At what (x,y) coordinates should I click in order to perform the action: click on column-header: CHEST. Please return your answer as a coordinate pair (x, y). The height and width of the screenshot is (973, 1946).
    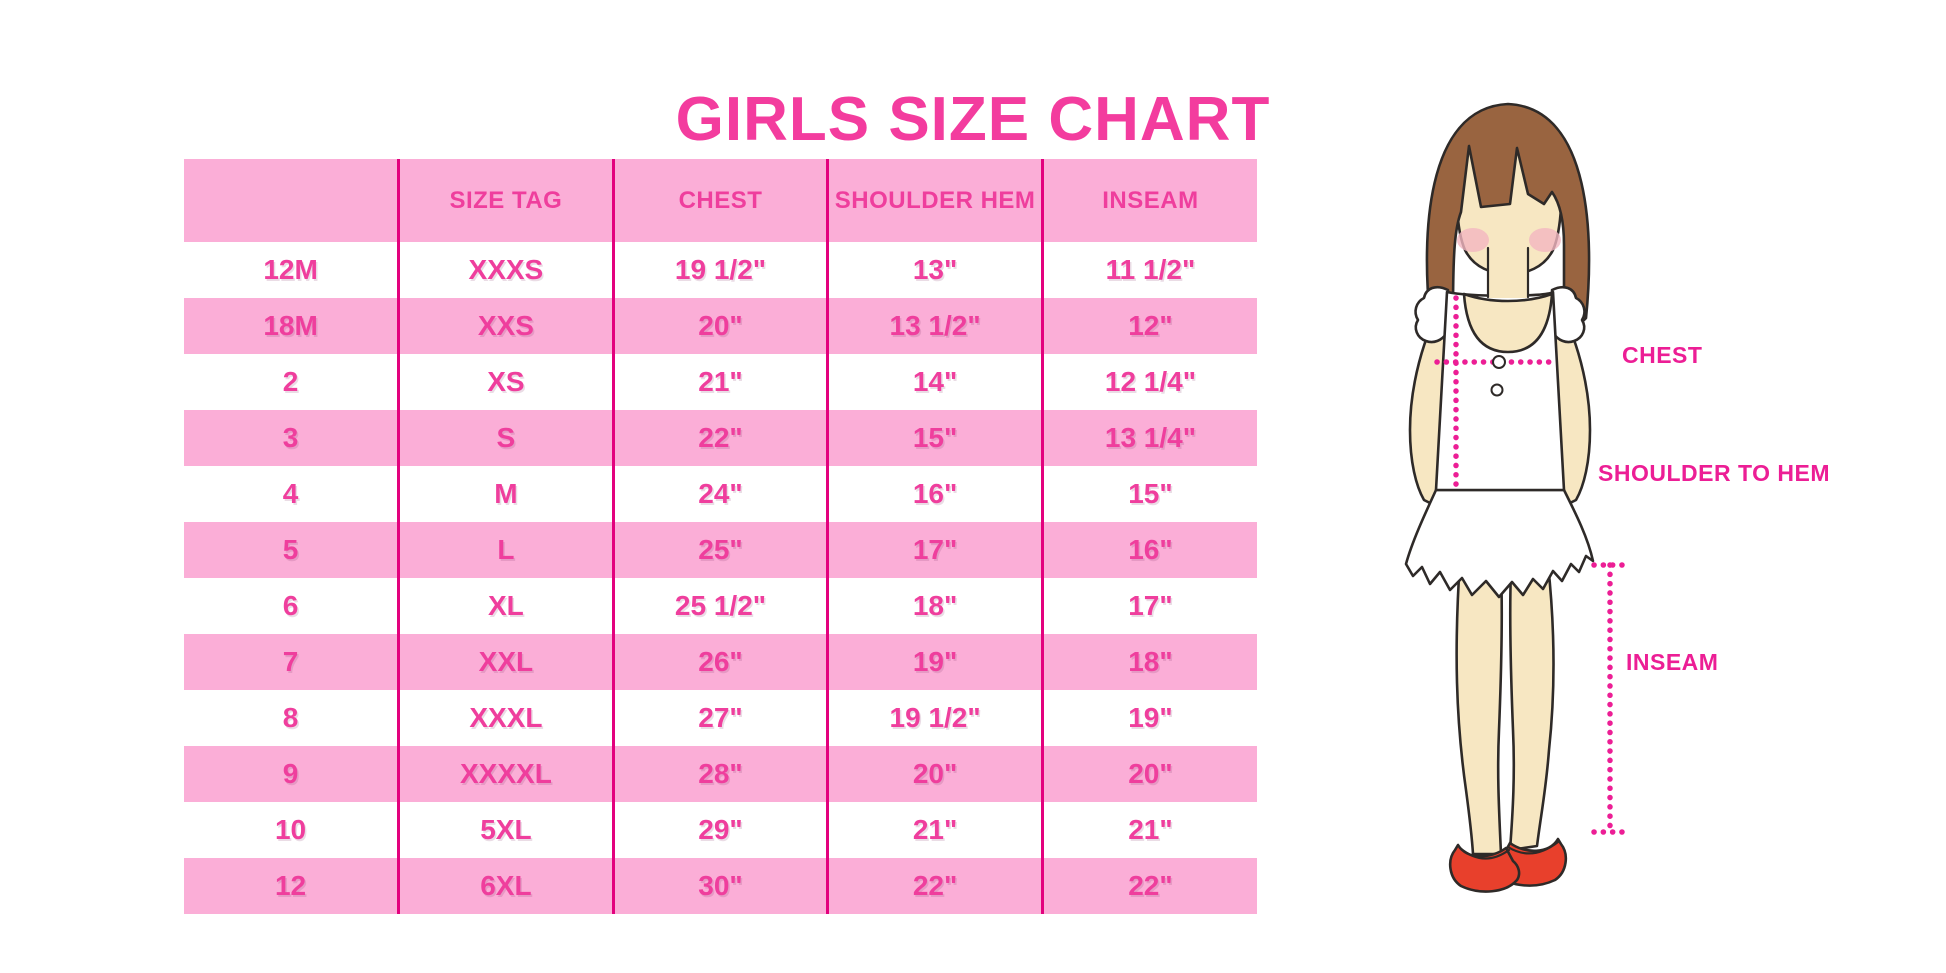
    Looking at the image, I should click on (719, 200).